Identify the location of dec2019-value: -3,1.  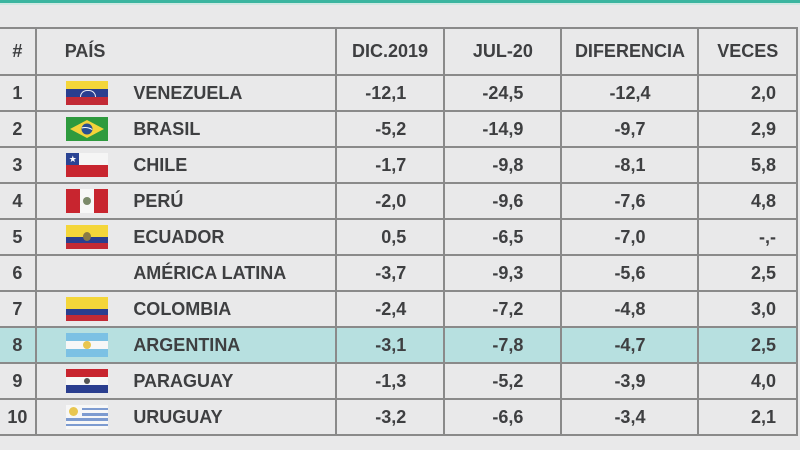
(390, 345).